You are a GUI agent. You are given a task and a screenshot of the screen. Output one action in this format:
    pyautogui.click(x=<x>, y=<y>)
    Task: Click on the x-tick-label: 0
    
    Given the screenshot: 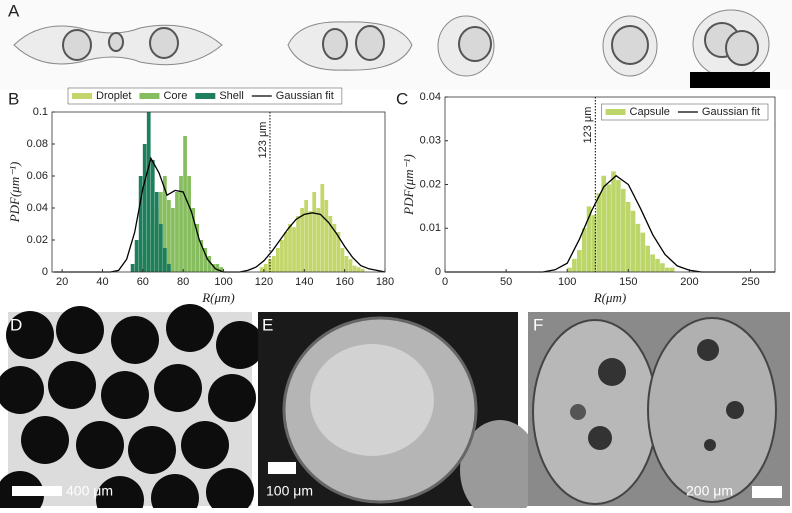 What is the action you would take?
    pyautogui.click(x=445, y=282)
    